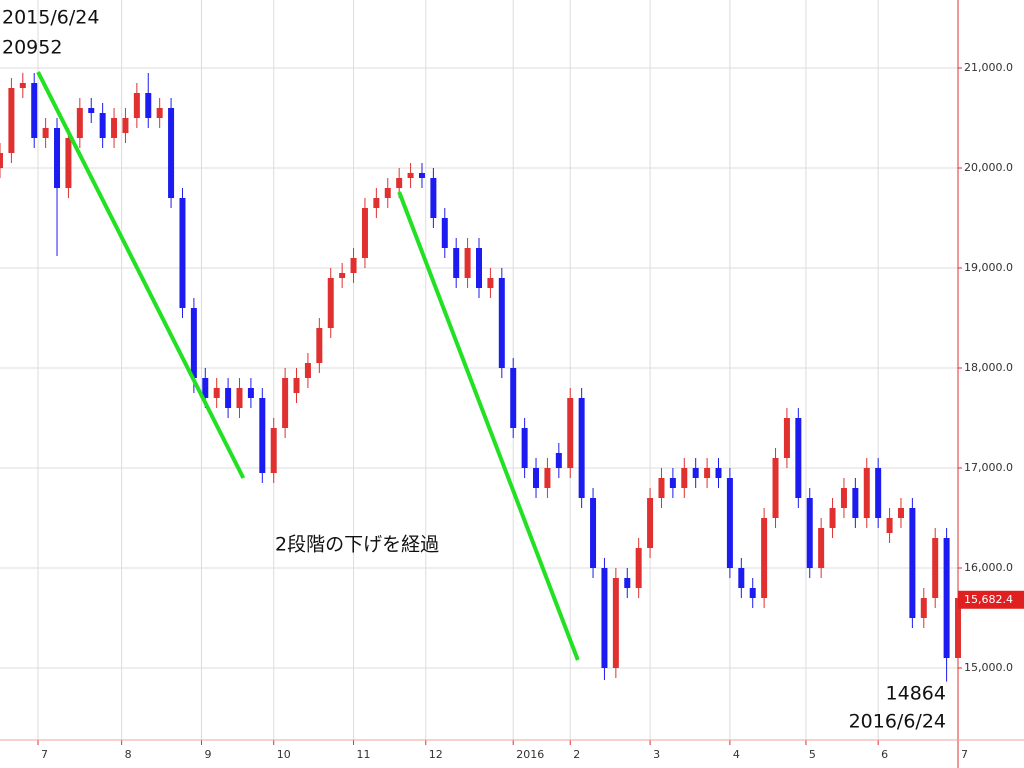 Image resolution: width=1024 pixels, height=768 pixels. What do you see at coordinates (988, 567) in the screenshot?
I see `y-tick-label: 16,000.0` at bounding box center [988, 567].